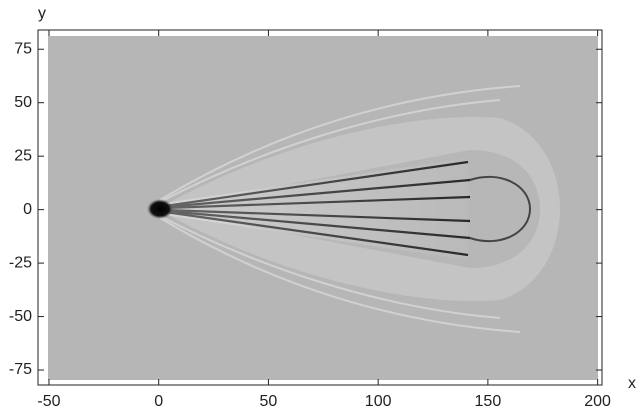 Image resolution: width=641 pixels, height=414 pixels. Describe the element at coordinates (158, 401) in the screenshot. I see `x-tick-label: 0` at that location.